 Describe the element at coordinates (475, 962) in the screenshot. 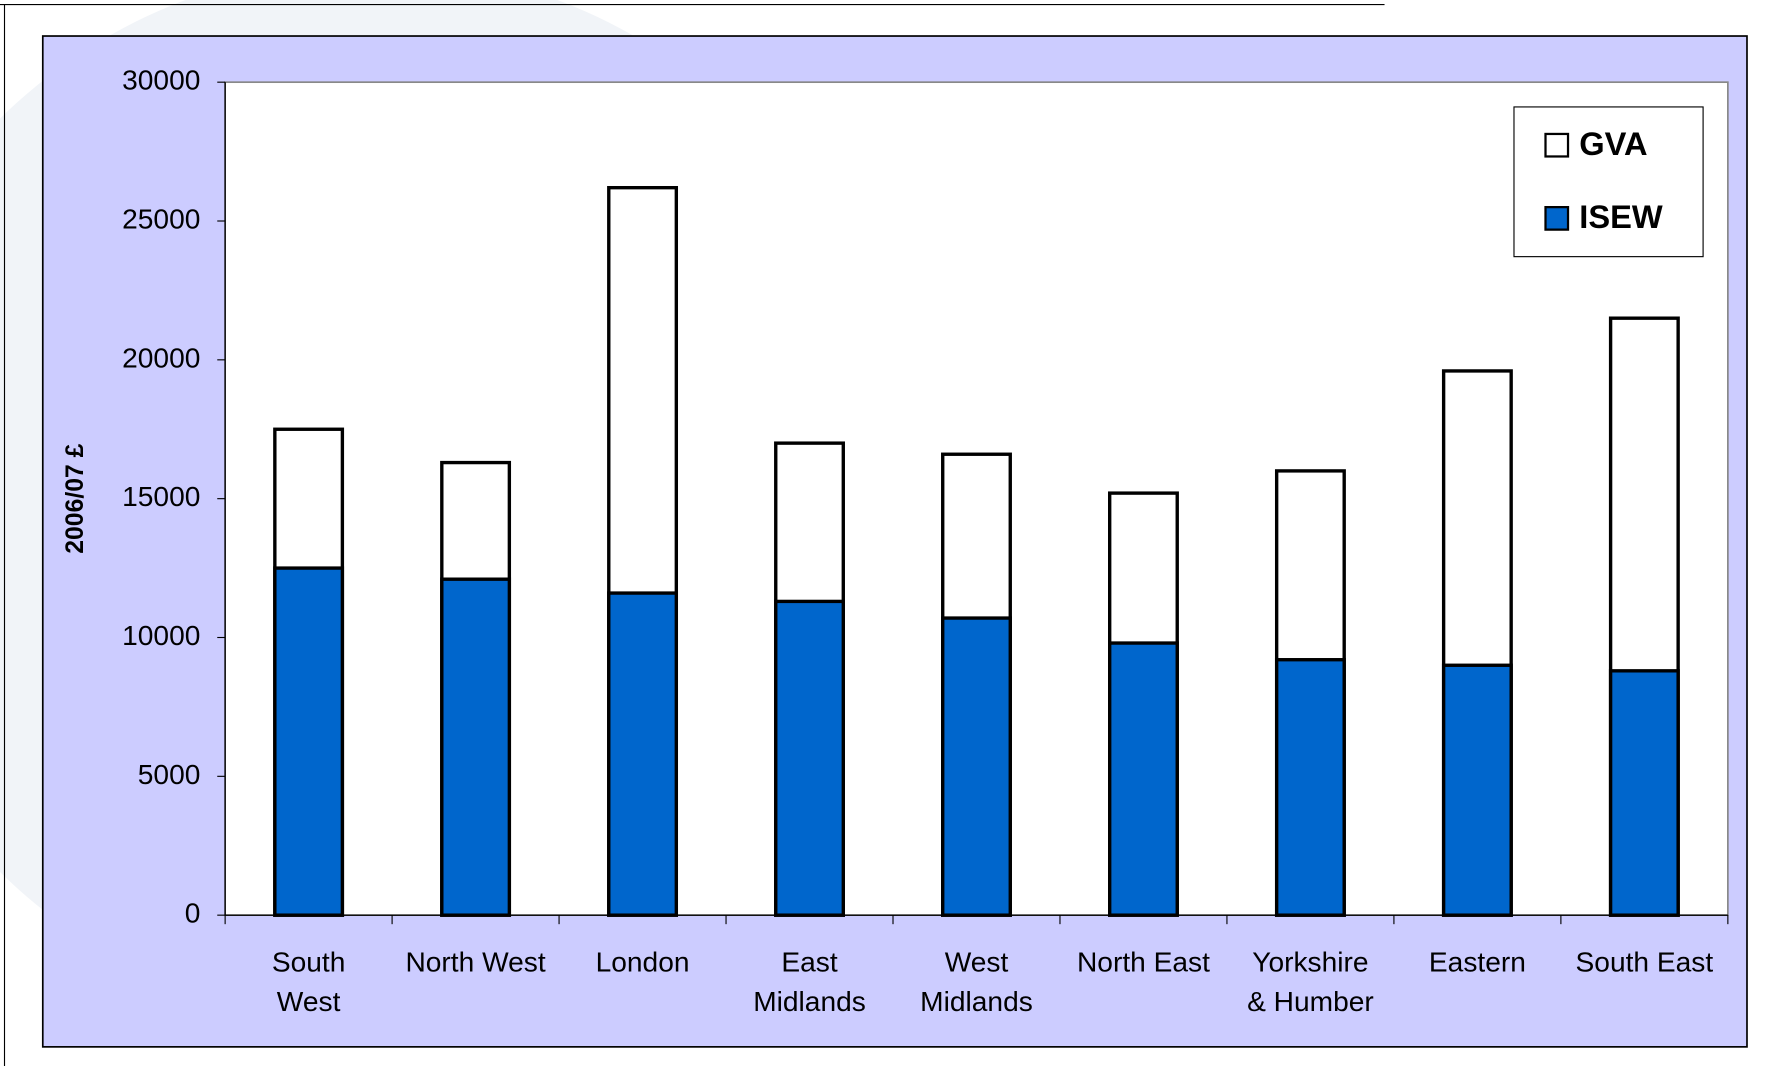

I see `x-tick-label: North West` at that location.